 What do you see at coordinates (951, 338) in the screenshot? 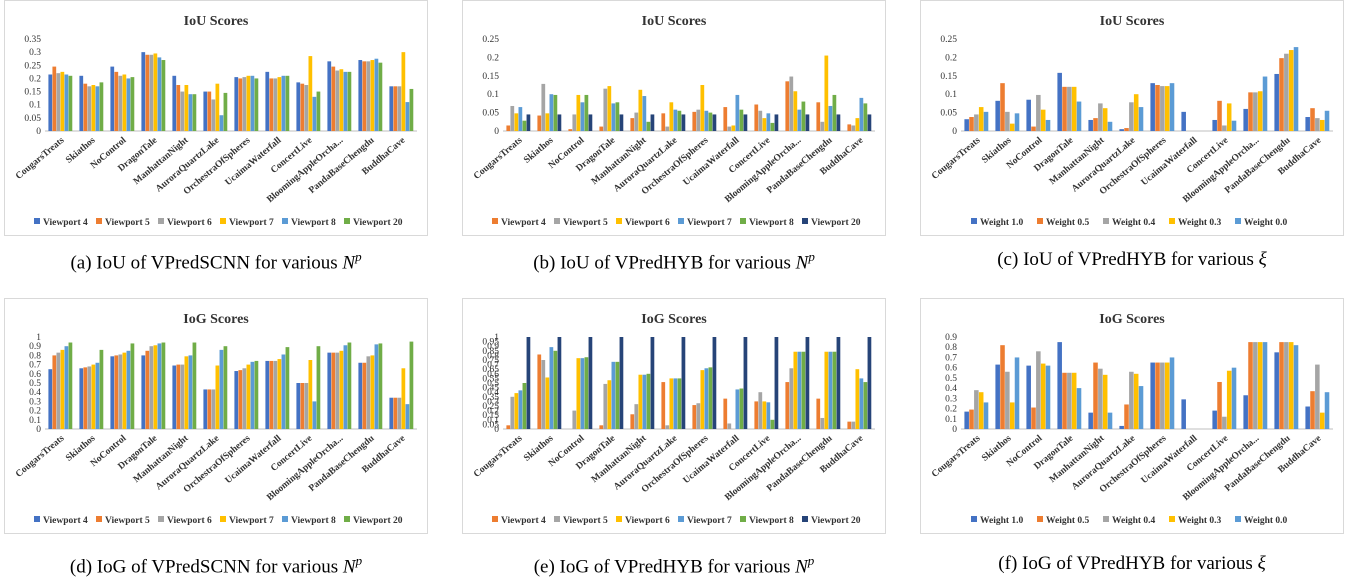
I see `y-tick-label: 0.9` at bounding box center [951, 338].